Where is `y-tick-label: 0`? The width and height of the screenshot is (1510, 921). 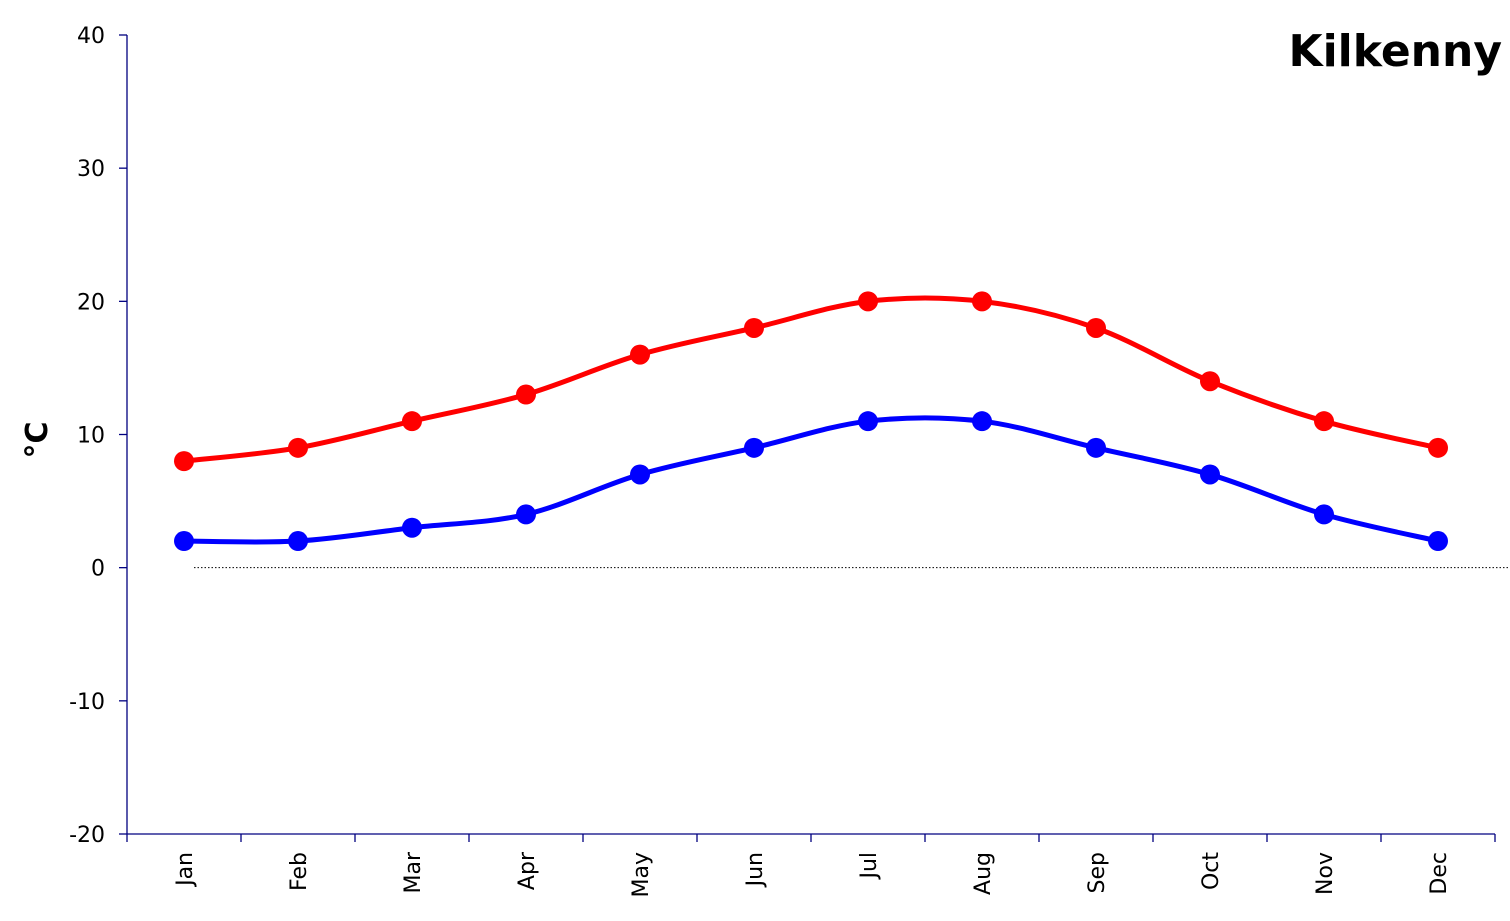 y-tick-label: 0 is located at coordinates (98, 569).